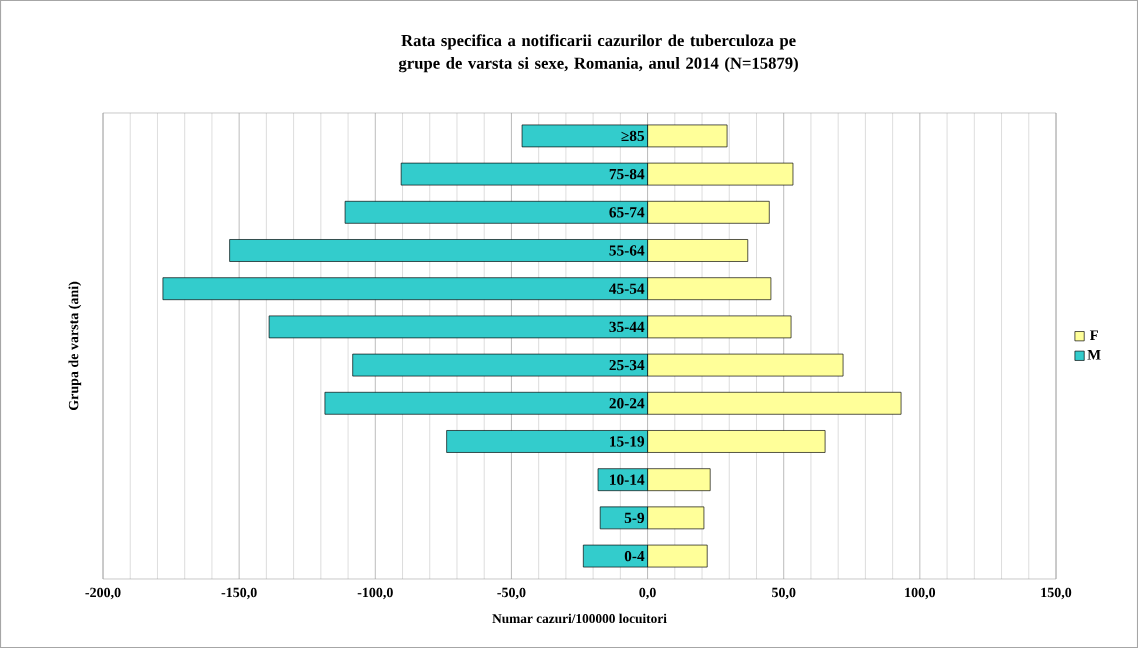 The width and height of the screenshot is (1138, 648). Describe the element at coordinates (579, 618) in the screenshot. I see `x-axis-title: Numar cazuri/100000 locuitori` at that location.